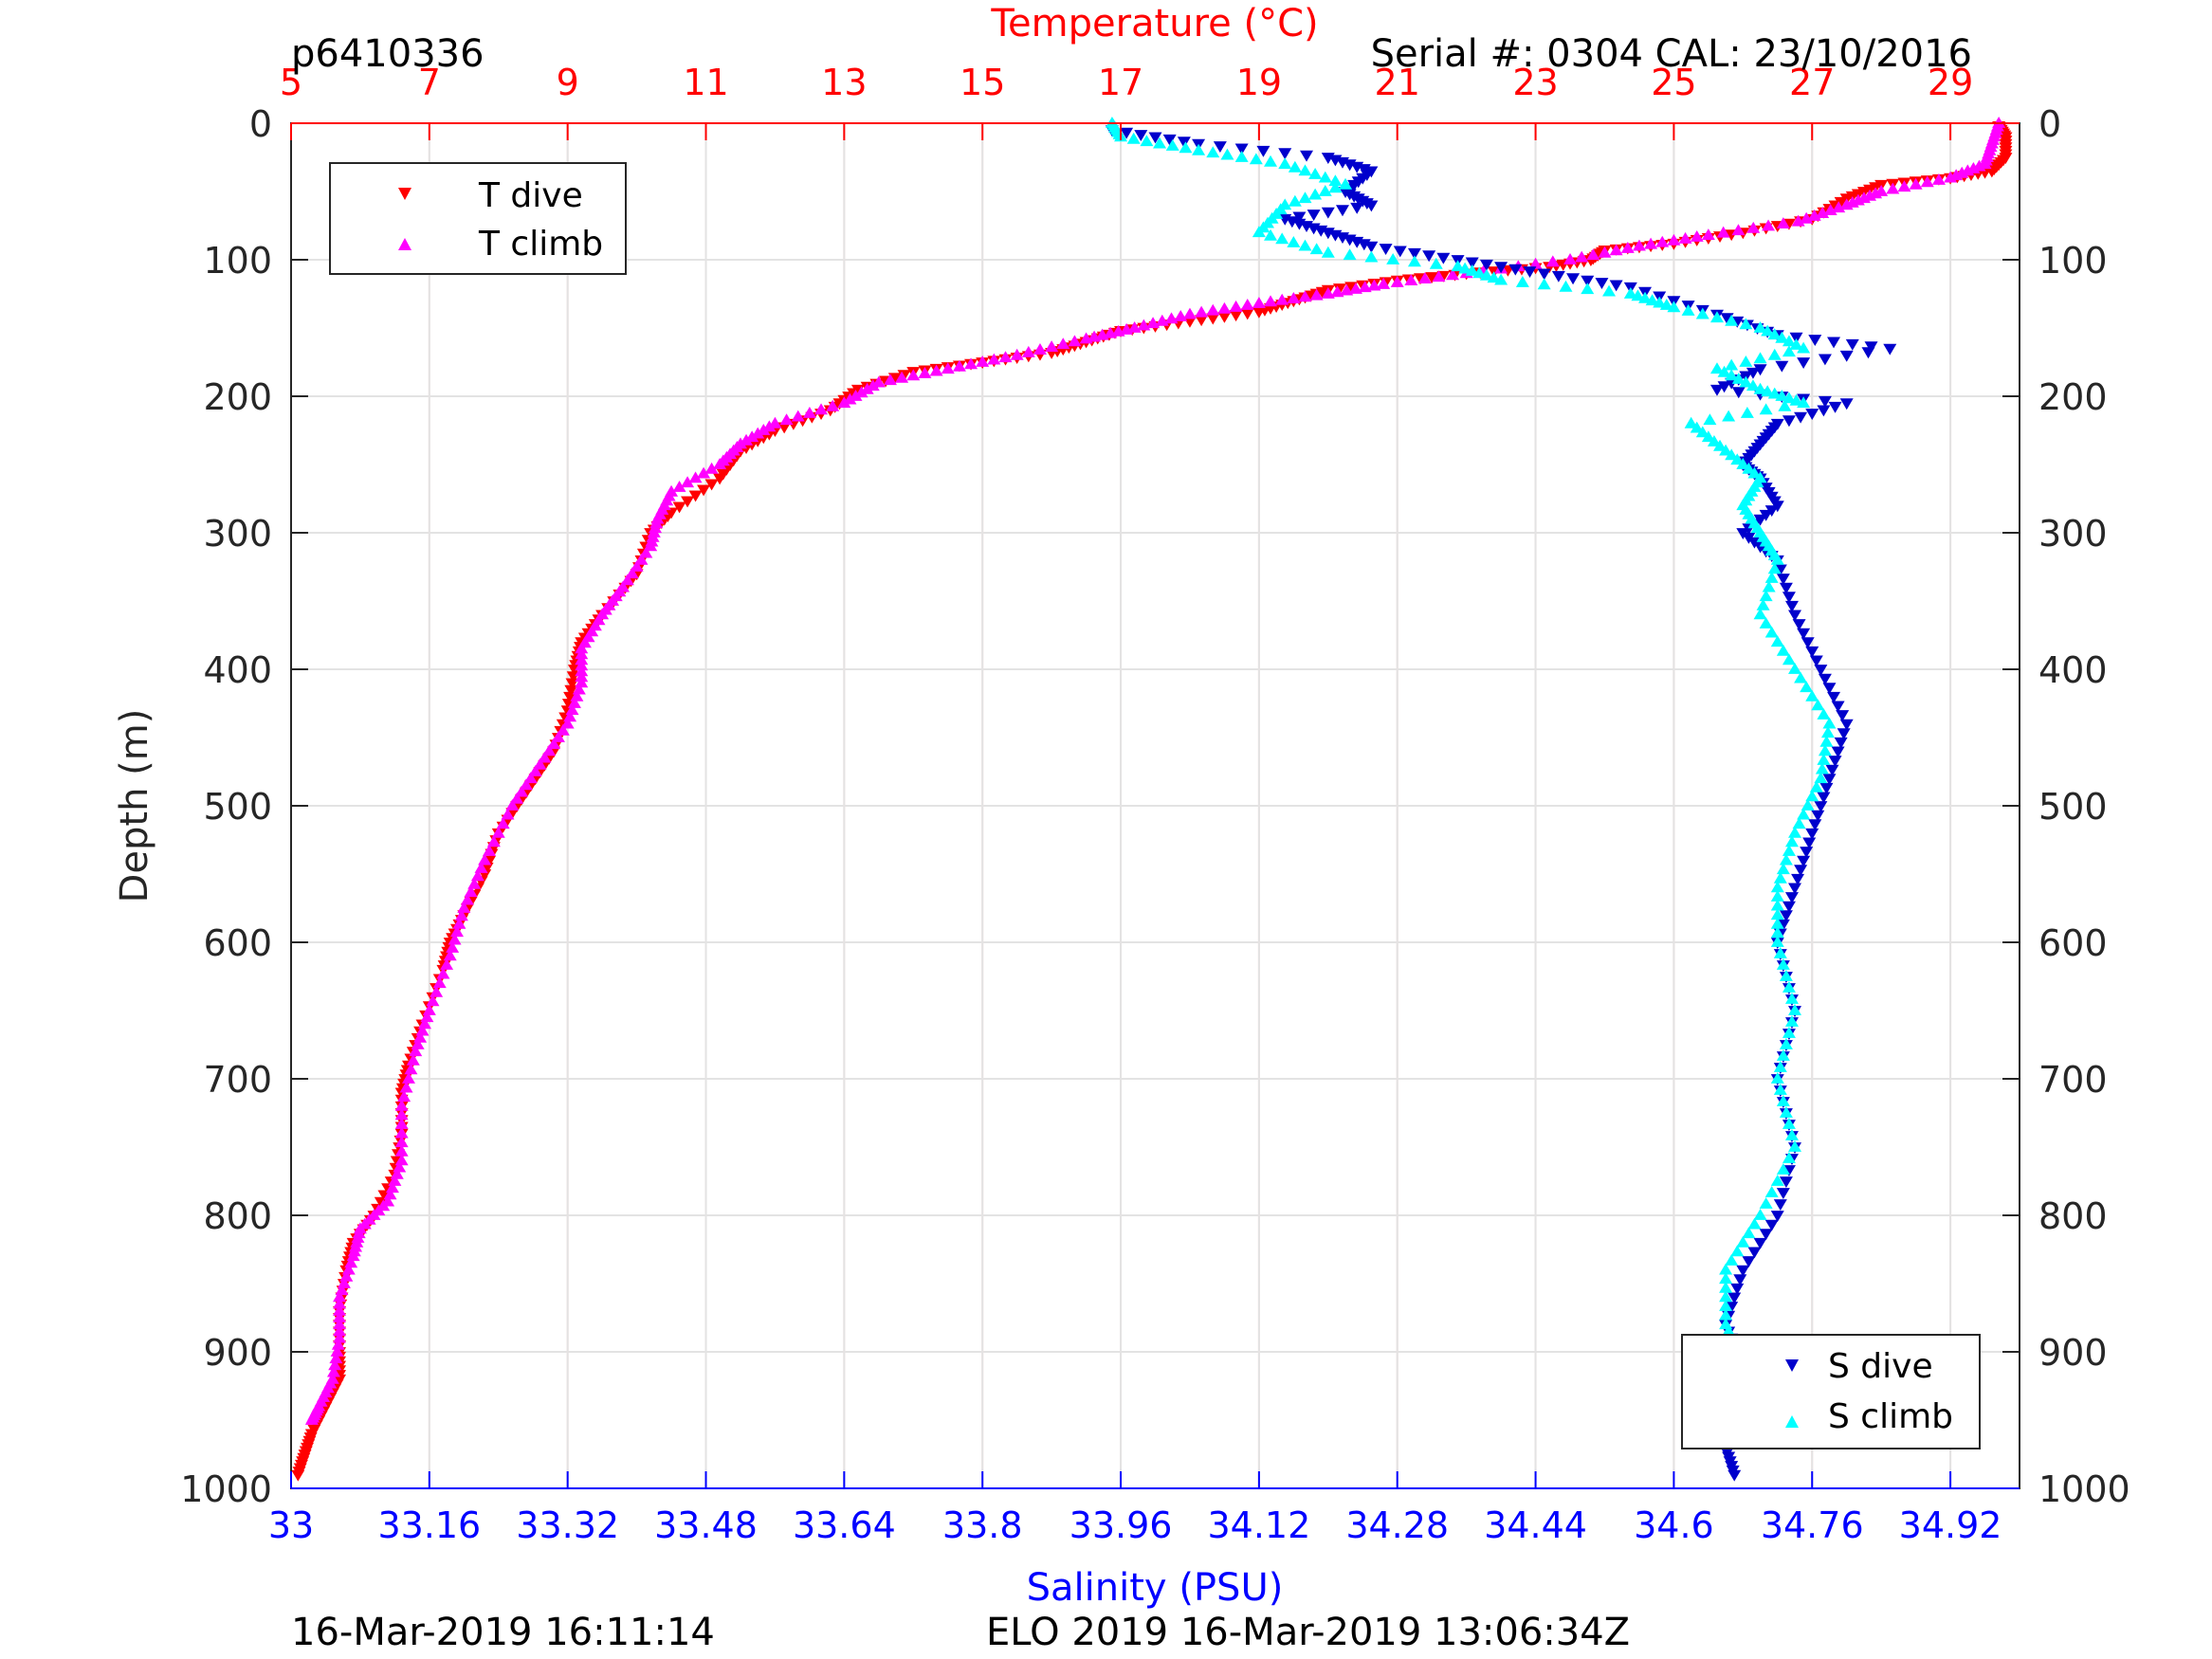 The width and height of the screenshot is (2212, 1659). Describe the element at coordinates (2073, 670) in the screenshot. I see `depth-tick-label-right: 400` at that location.